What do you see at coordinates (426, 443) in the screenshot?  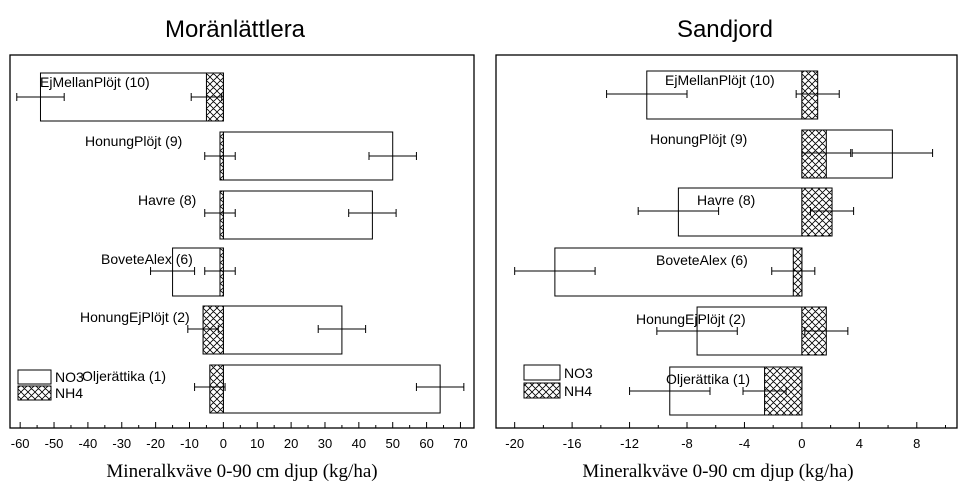 I see `x-tick-label: 60` at bounding box center [426, 443].